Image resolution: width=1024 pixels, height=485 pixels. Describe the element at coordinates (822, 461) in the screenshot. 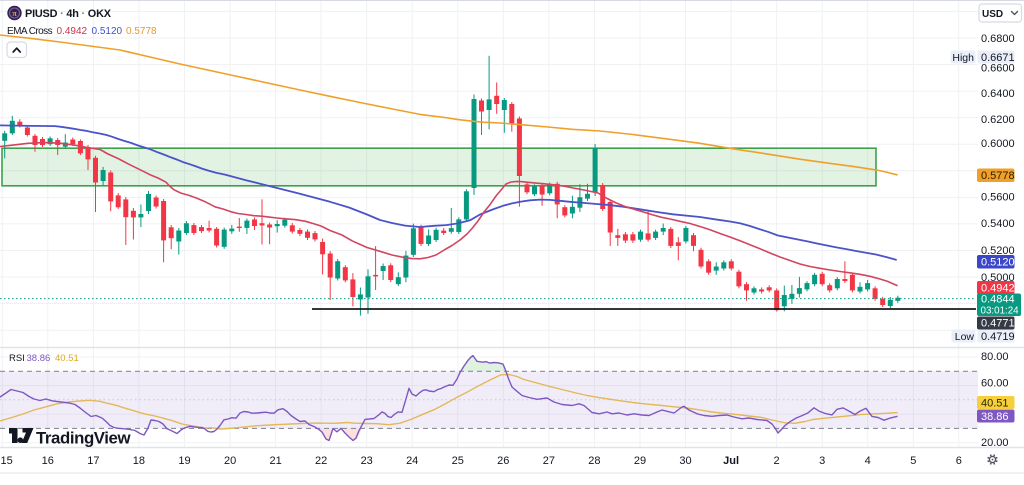

I see `svg-text: 3` at that location.